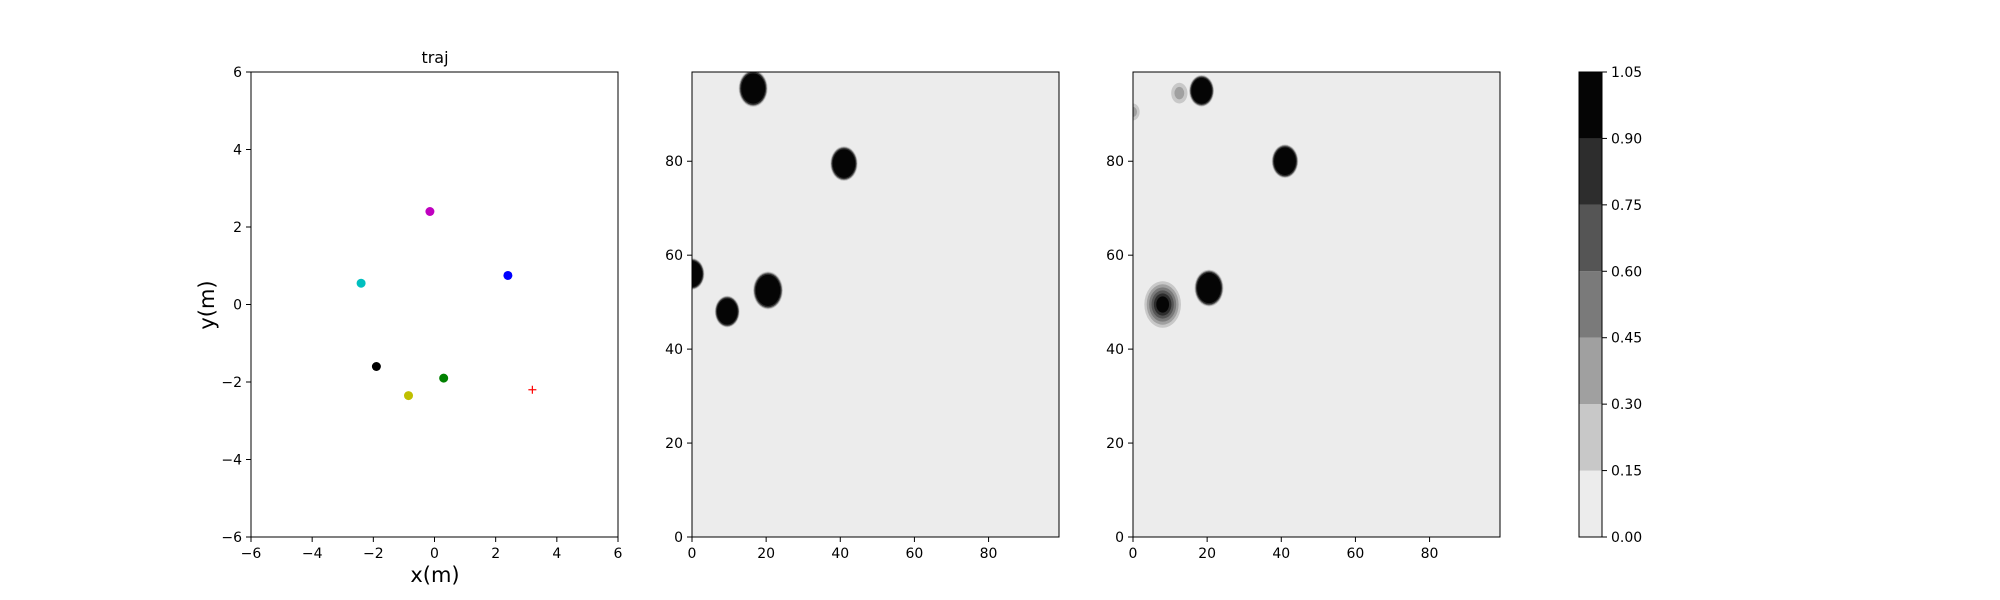 This screenshot has height=600, width=2000. What do you see at coordinates (1626, 538) in the screenshot?
I see `colorbar-tick-label: 0.00` at bounding box center [1626, 538].